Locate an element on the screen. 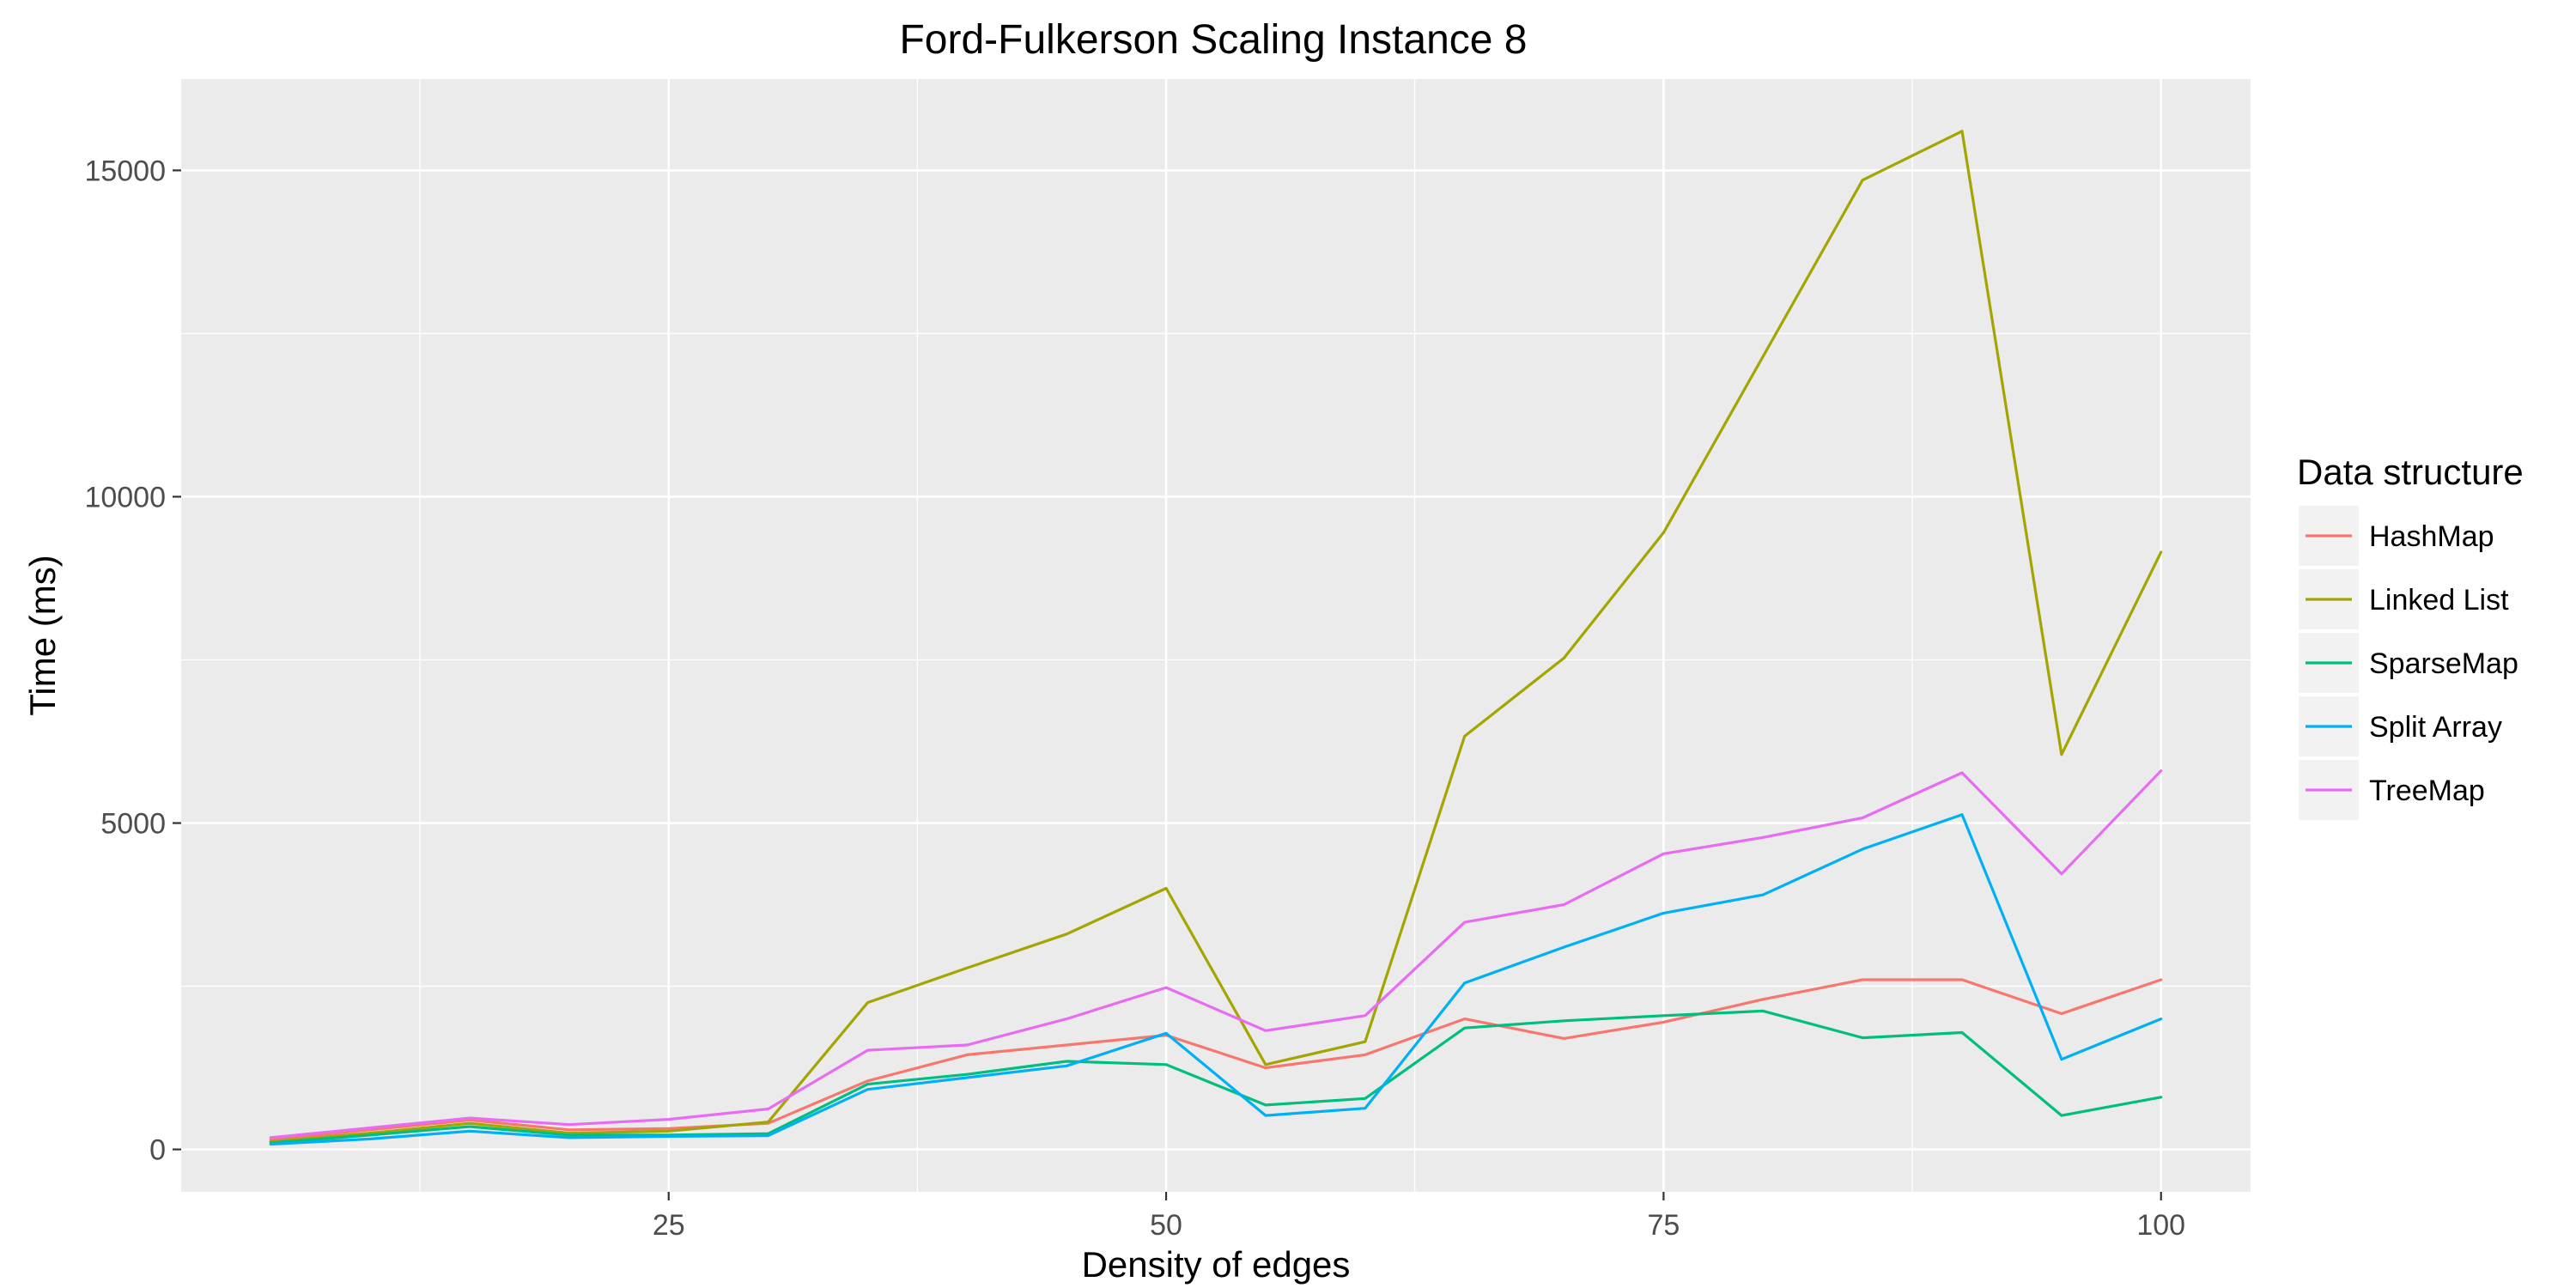 The image size is (2576, 1288). legend-label-split-array: Split Array is located at coordinates (2435, 727).